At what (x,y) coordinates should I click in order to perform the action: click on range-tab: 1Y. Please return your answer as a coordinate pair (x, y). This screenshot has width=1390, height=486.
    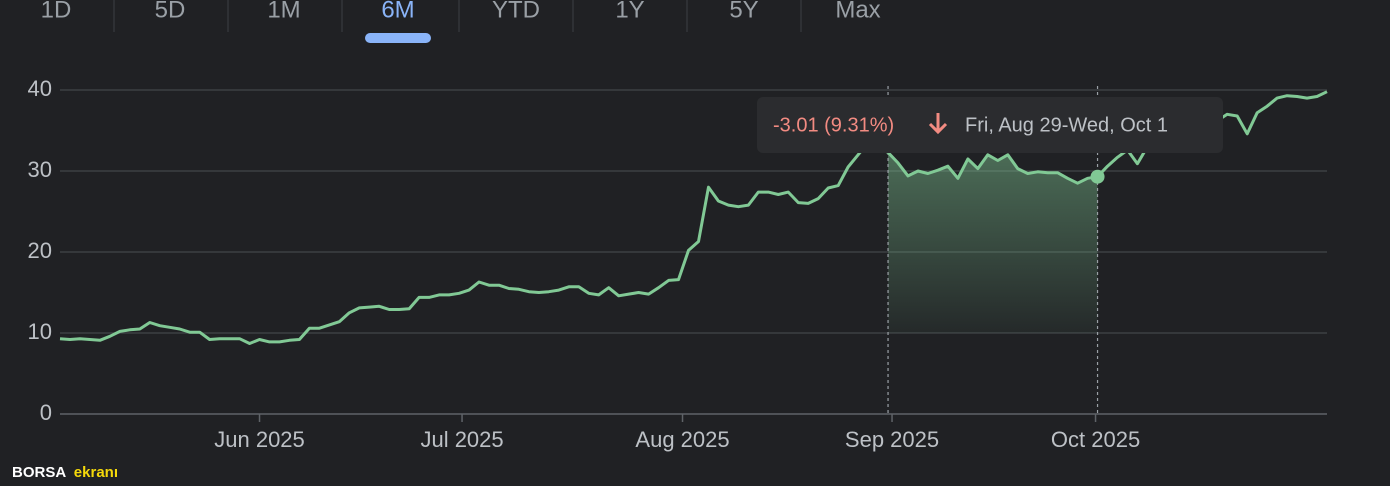
    Looking at the image, I should click on (629, 11).